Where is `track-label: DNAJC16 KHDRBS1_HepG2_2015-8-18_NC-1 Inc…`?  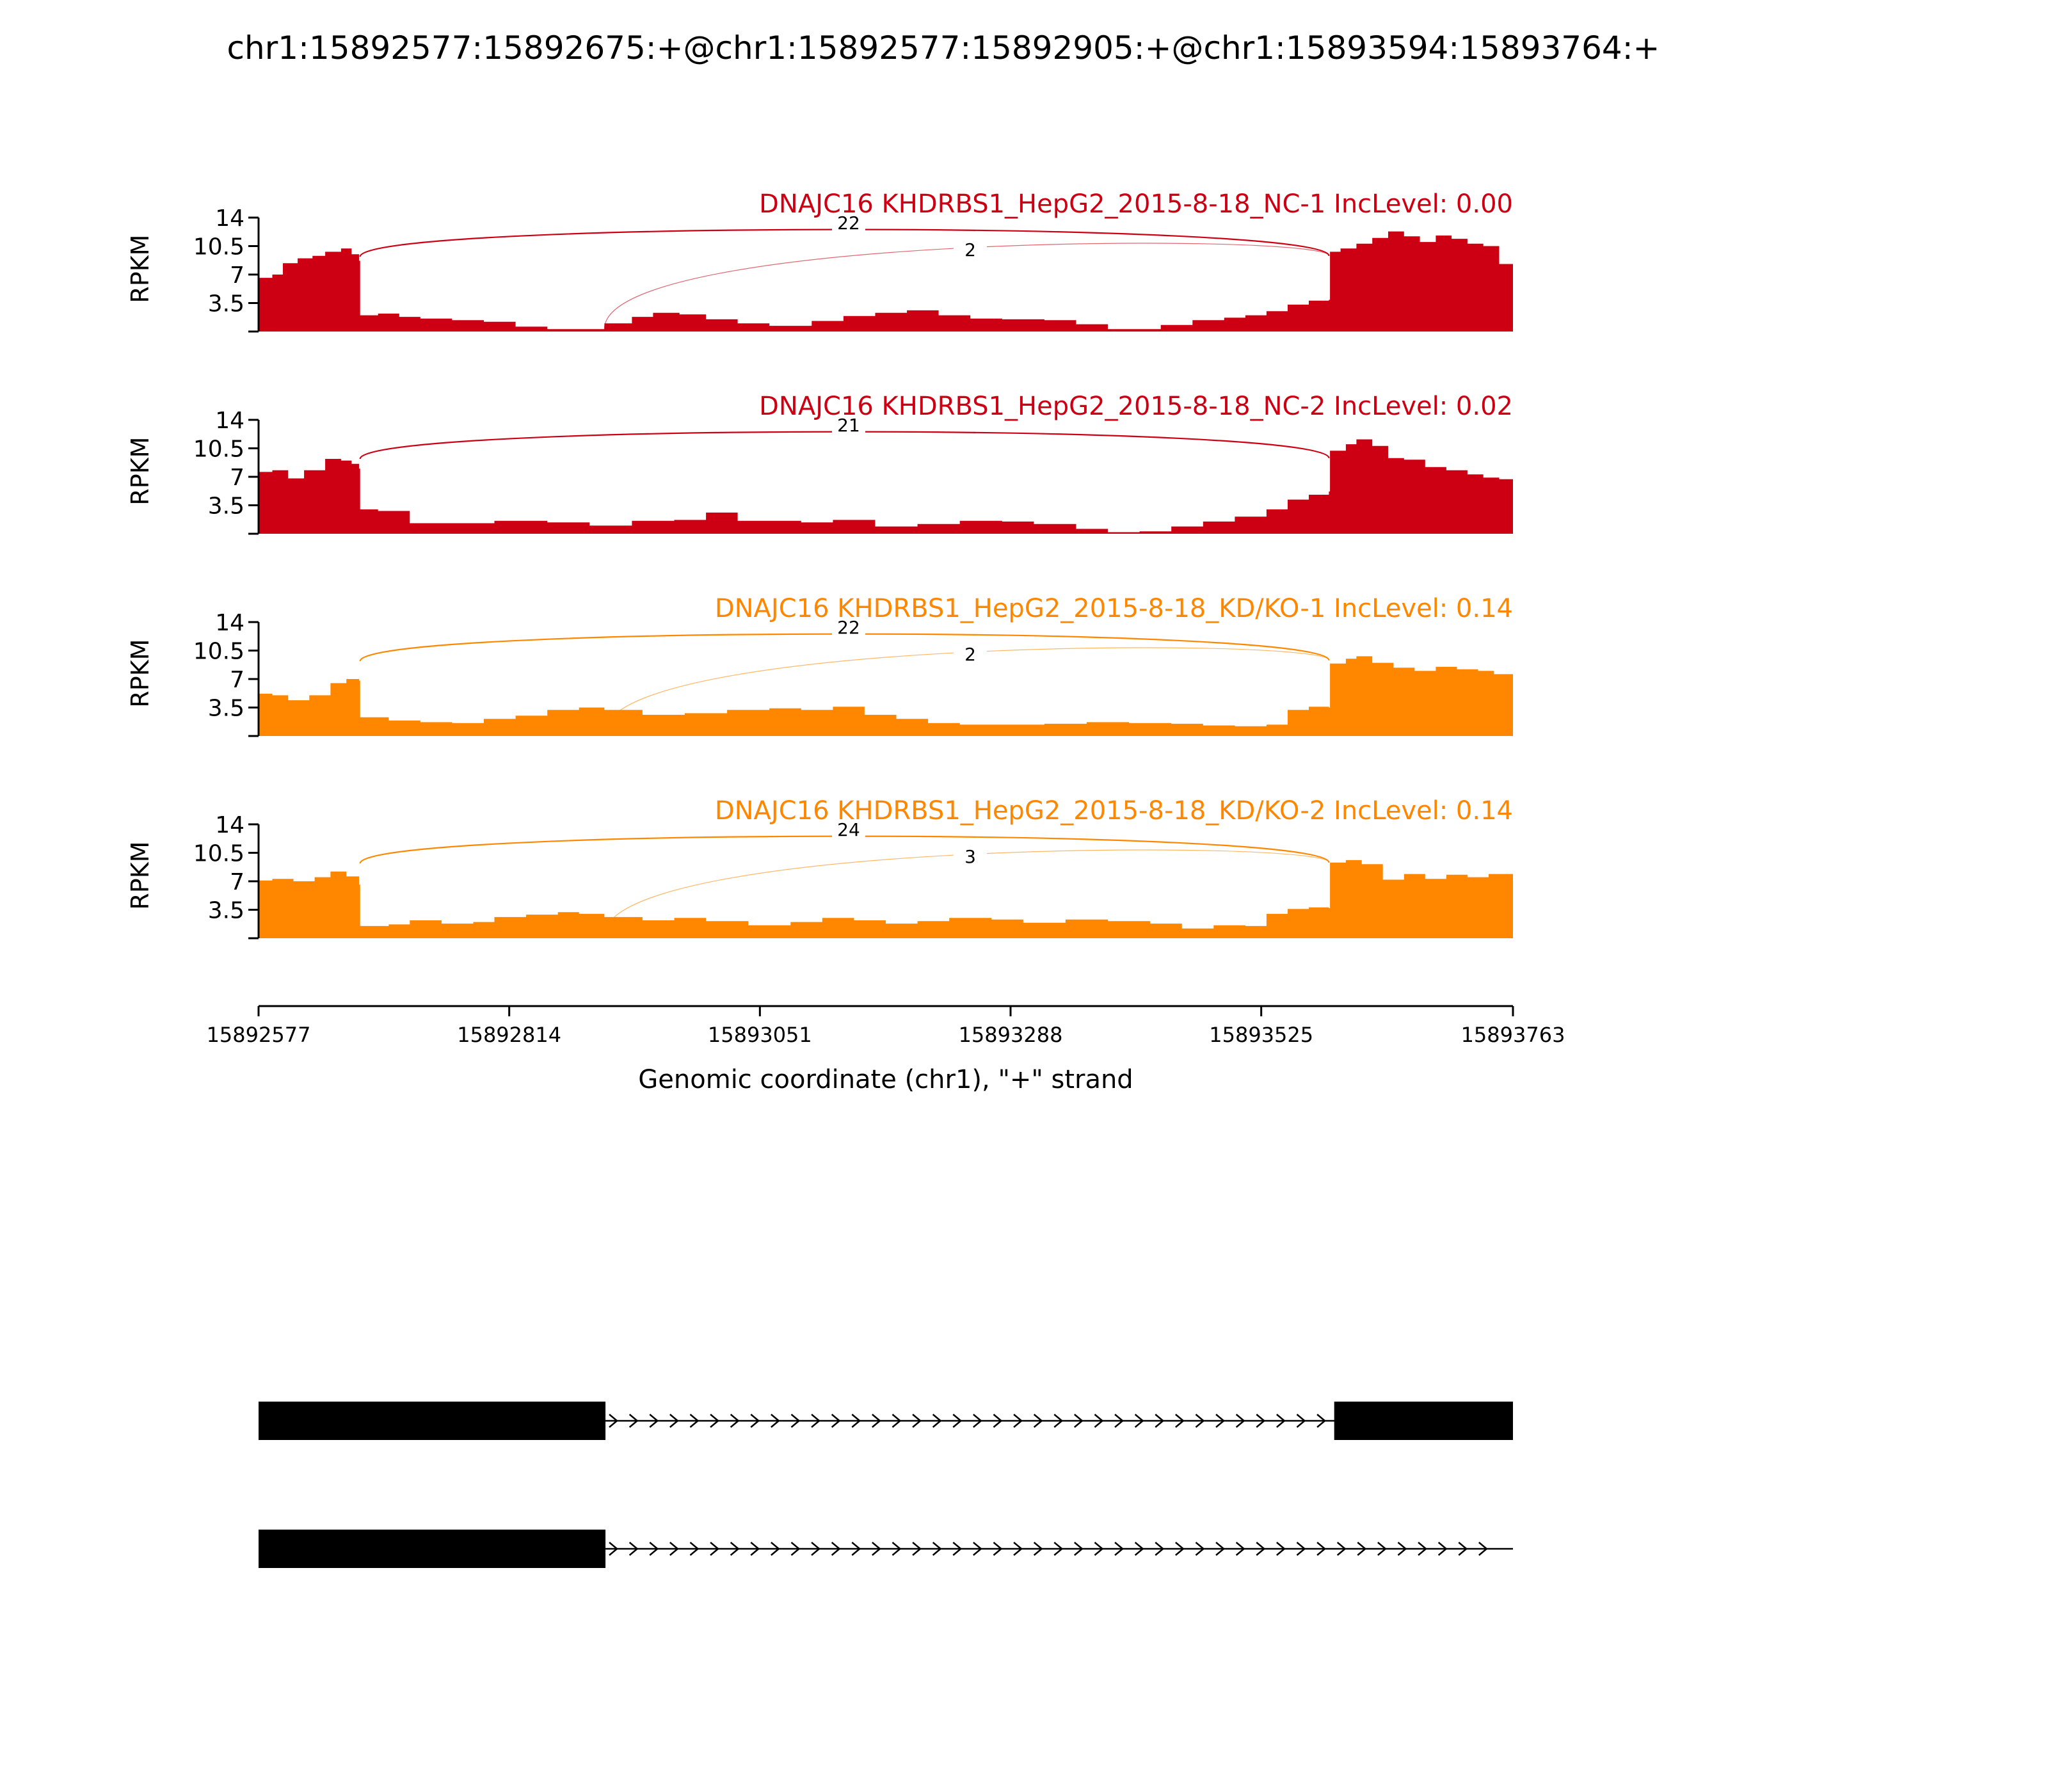
track-label: DNAJC16 KHDRBS1_HepG2_2015-8-18_NC-1 Inc… is located at coordinates (1136, 204).